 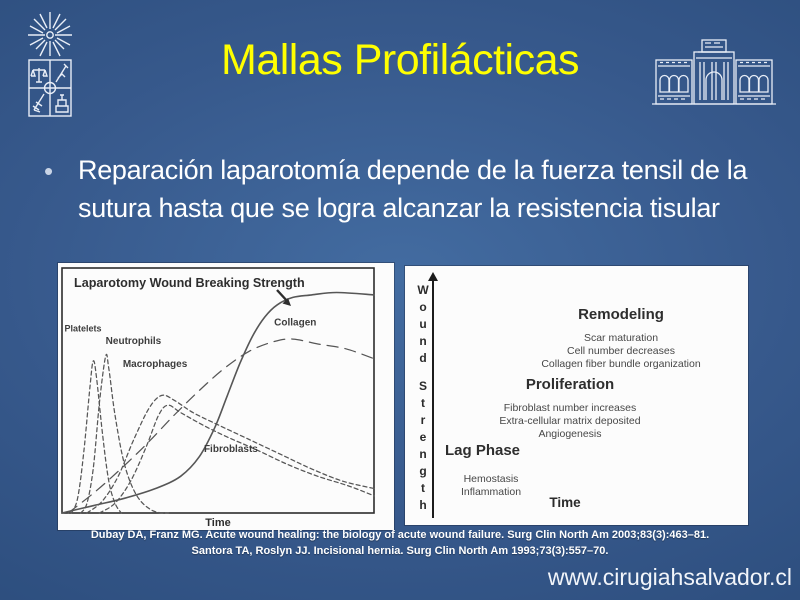 I want to click on phase-item: Extra-cellular matrix deposited, so click(x=570, y=421).